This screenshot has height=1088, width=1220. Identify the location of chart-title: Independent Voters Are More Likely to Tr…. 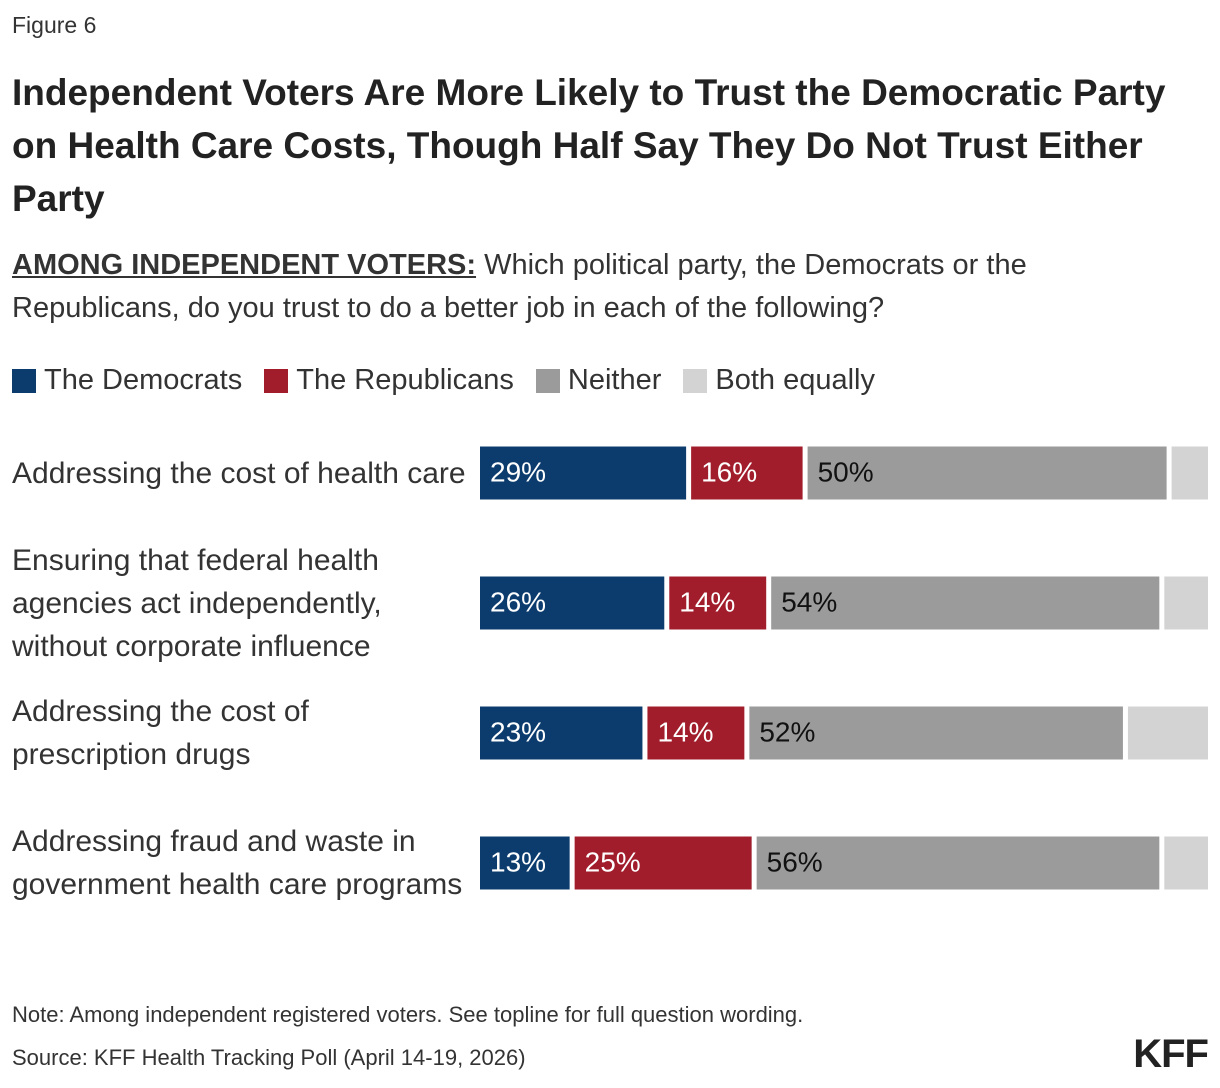
(589, 145).